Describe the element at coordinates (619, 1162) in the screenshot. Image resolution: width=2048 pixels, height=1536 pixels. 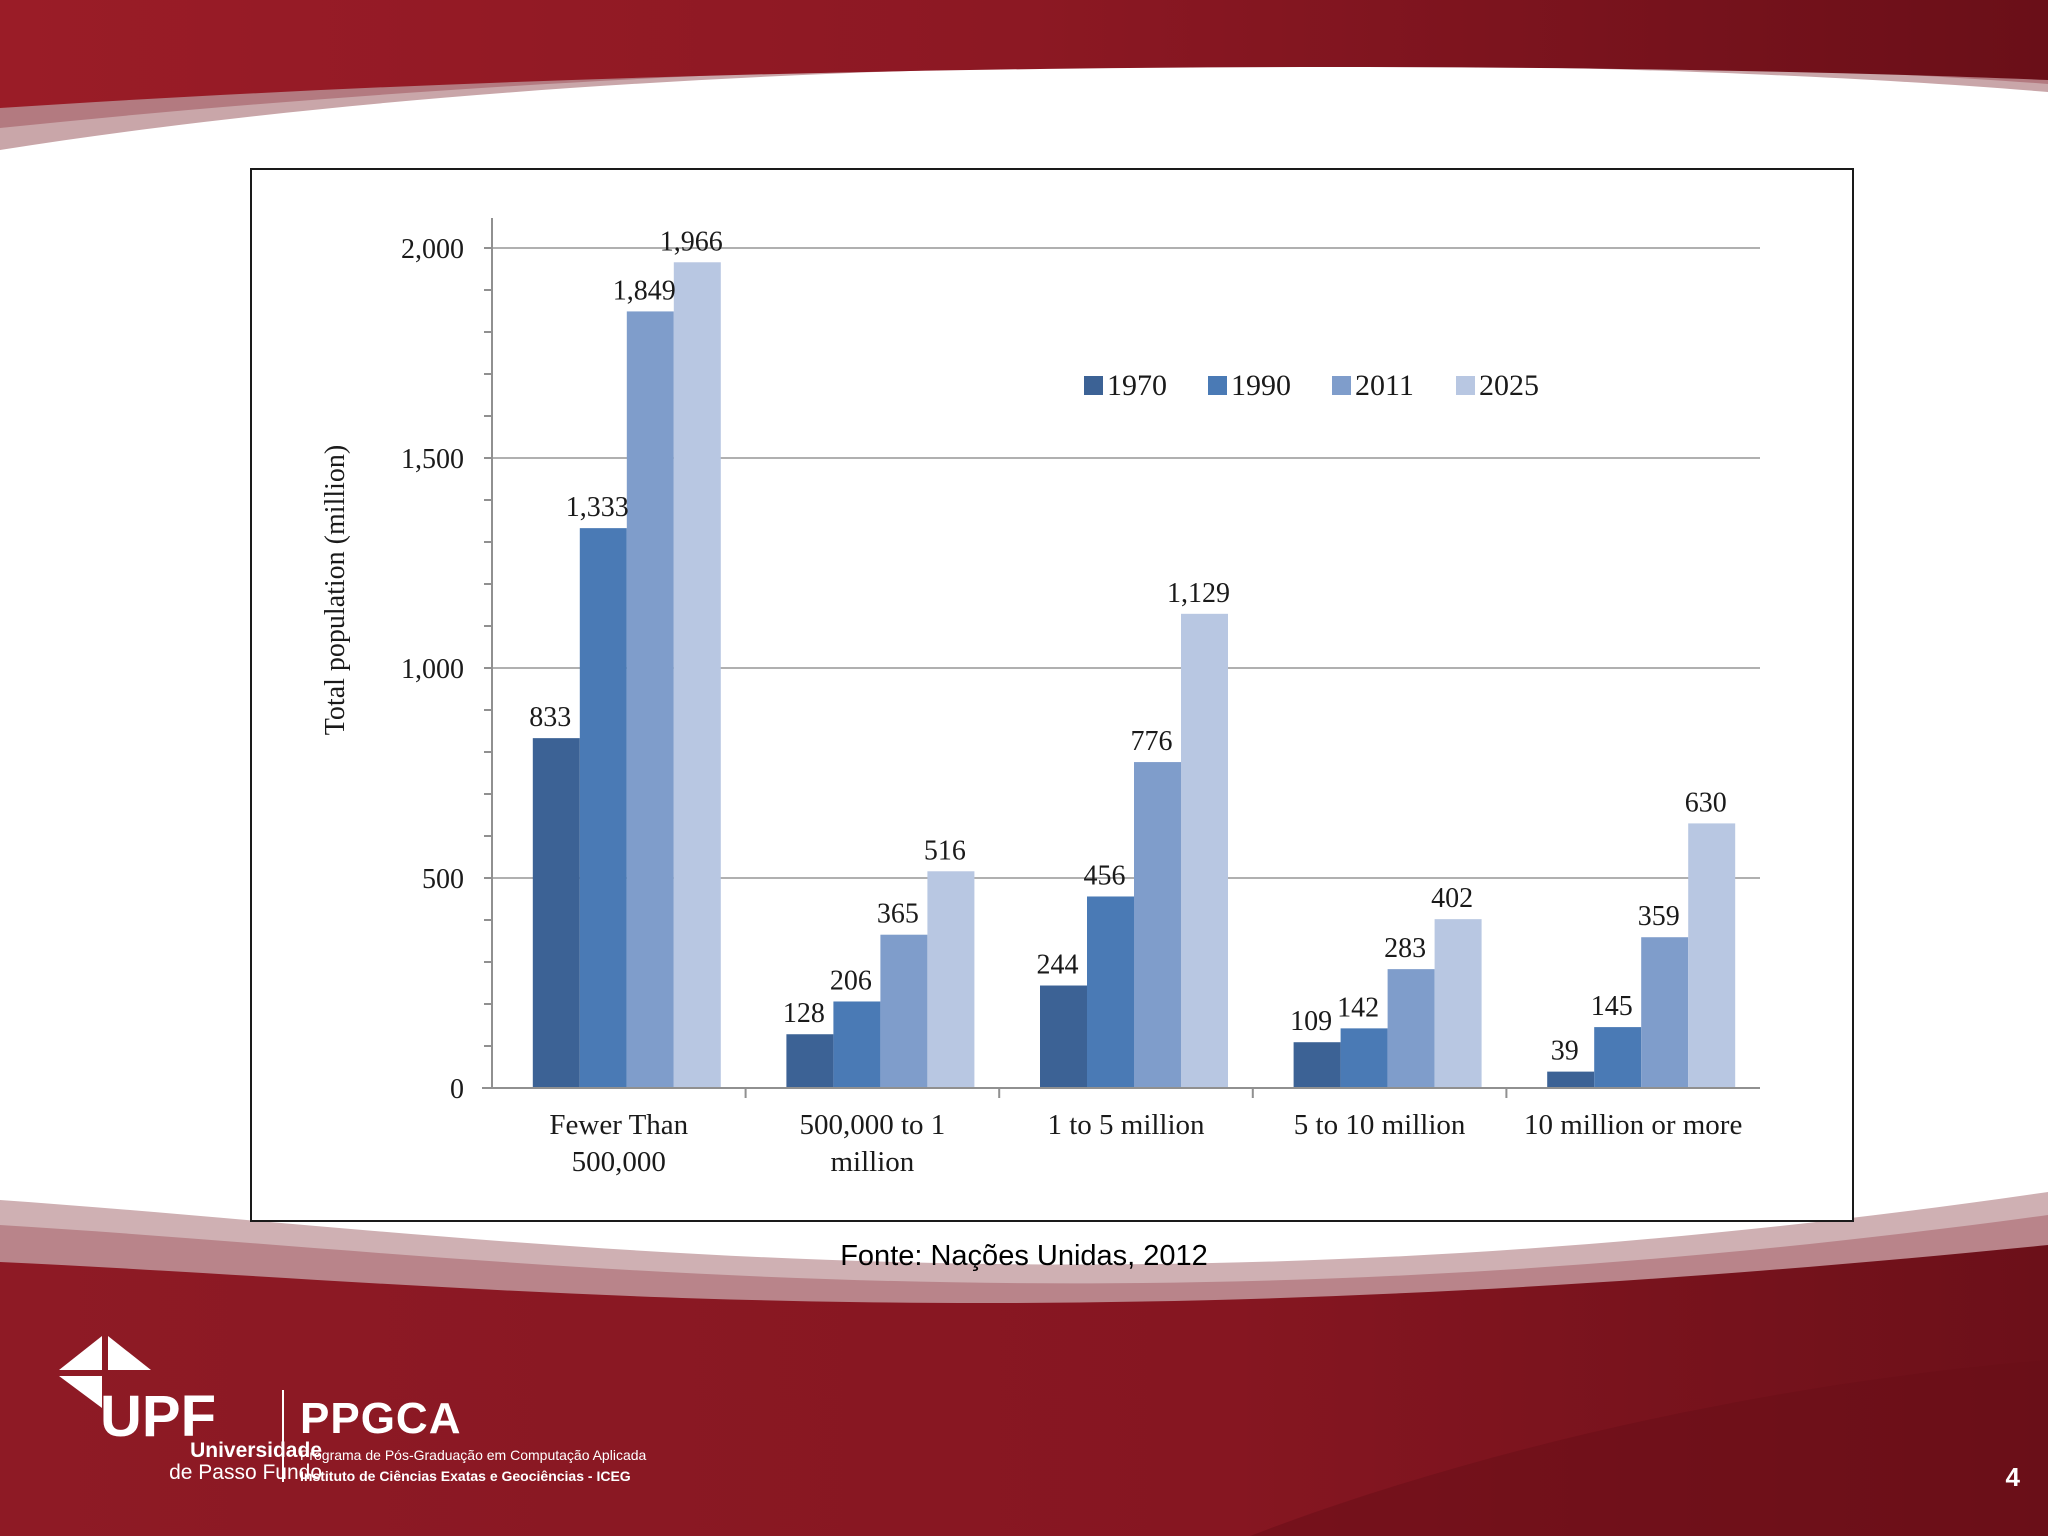
I see `x-tick-label: 500,000` at that location.